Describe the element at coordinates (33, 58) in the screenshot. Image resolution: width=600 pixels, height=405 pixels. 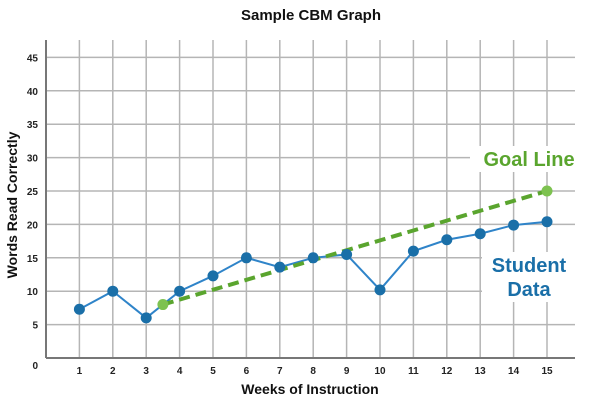
I see `y-tick-label: 45` at that location.